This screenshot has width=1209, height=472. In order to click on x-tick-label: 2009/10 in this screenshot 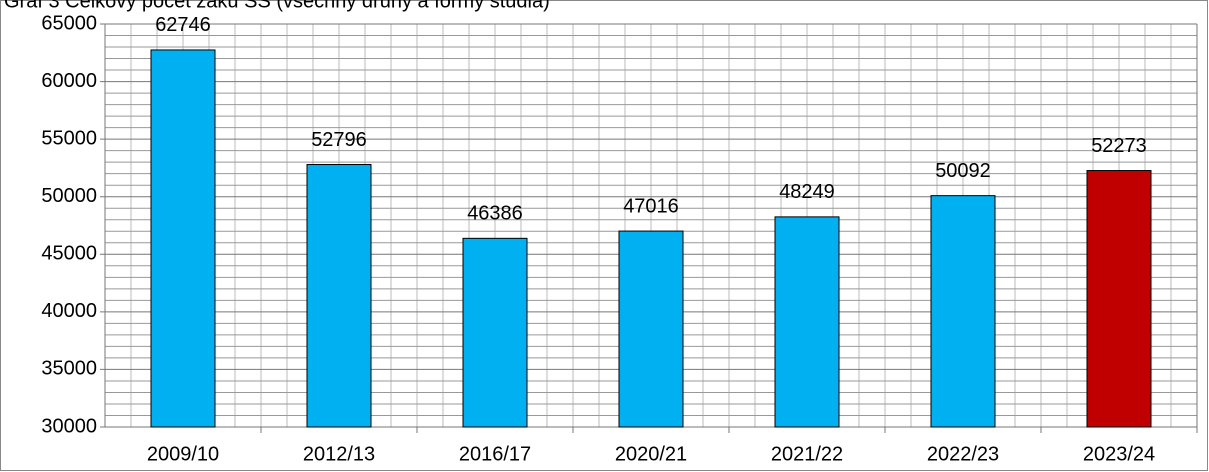, I will do `click(183, 454)`.